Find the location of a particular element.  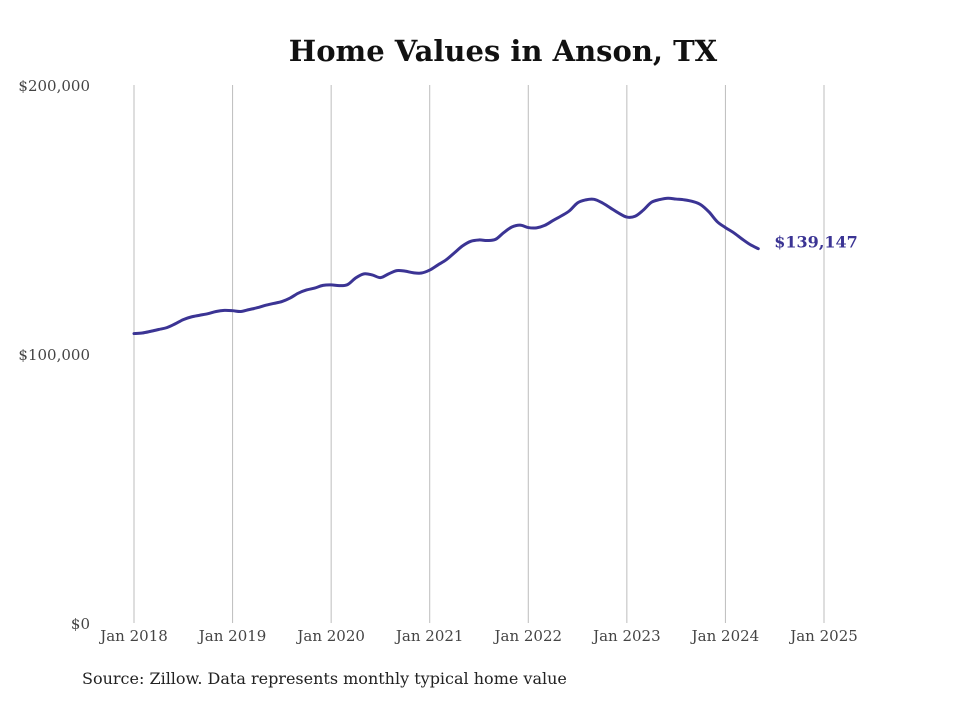

home-value-line is located at coordinates (446, 266).